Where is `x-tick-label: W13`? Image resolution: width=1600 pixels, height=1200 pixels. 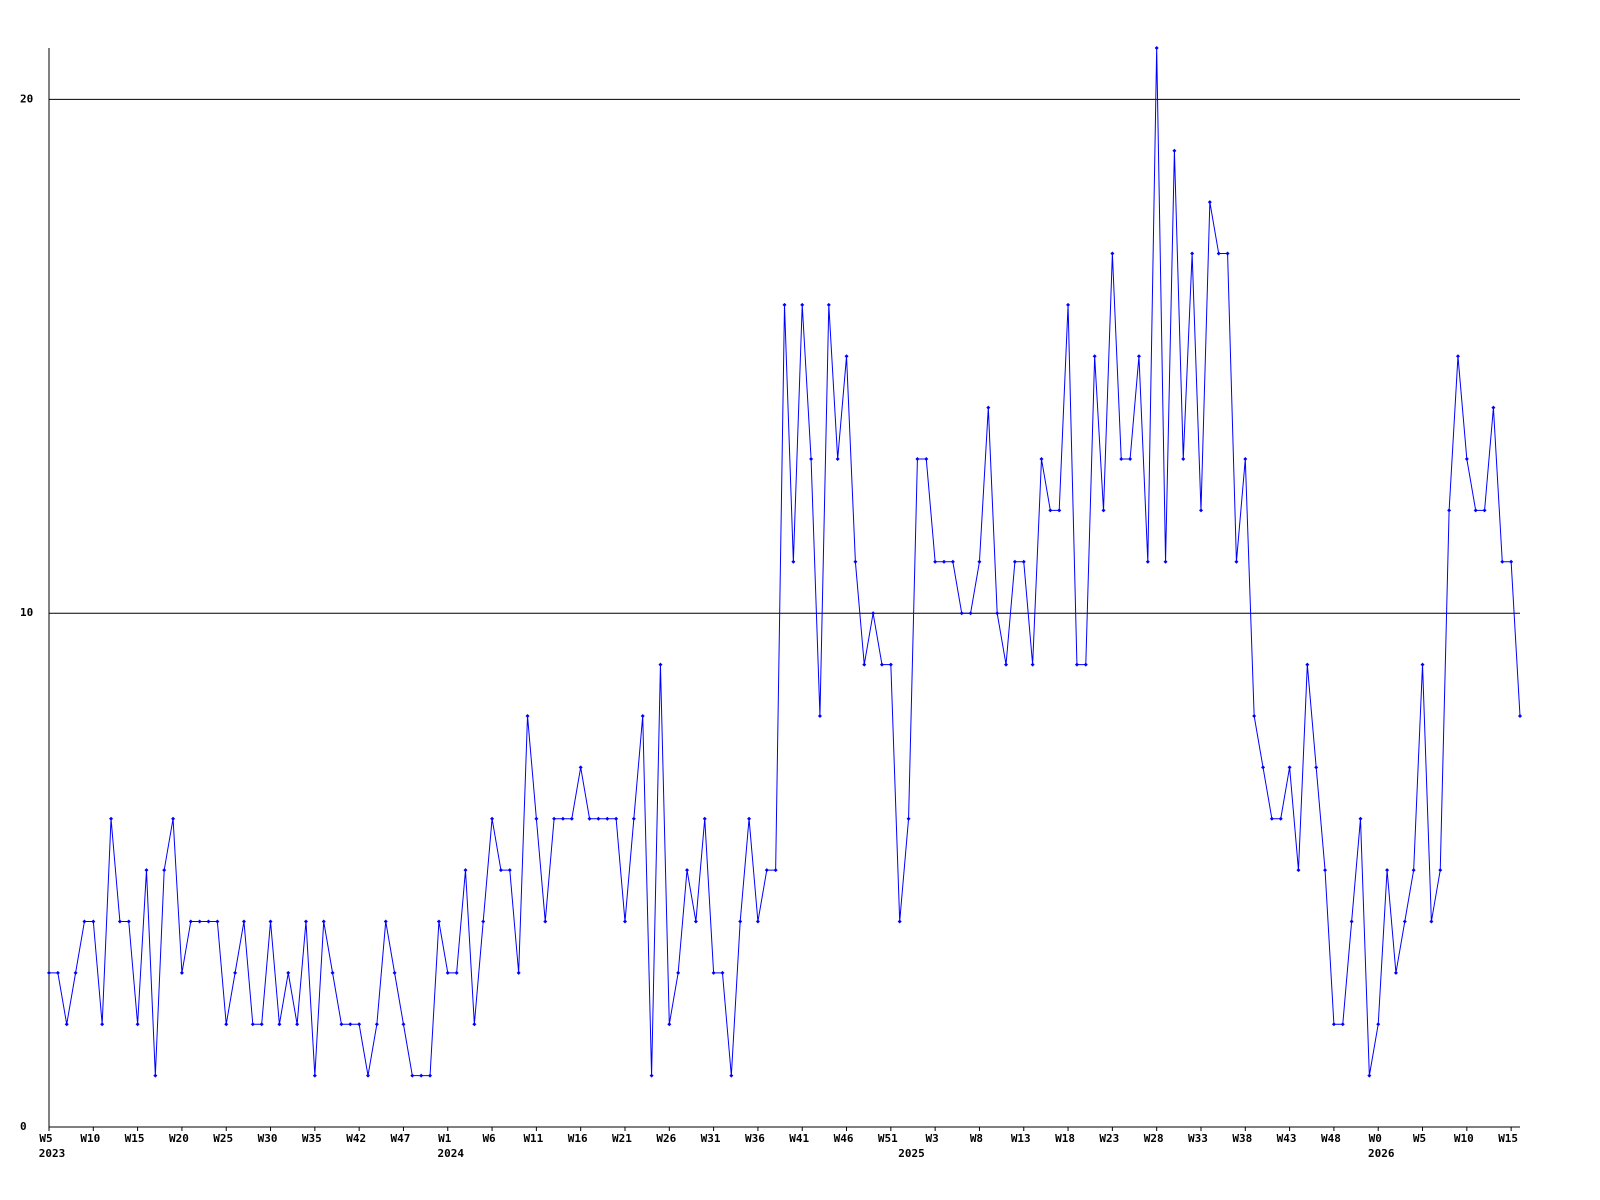 x-tick-label: W13 is located at coordinates (1021, 1138).